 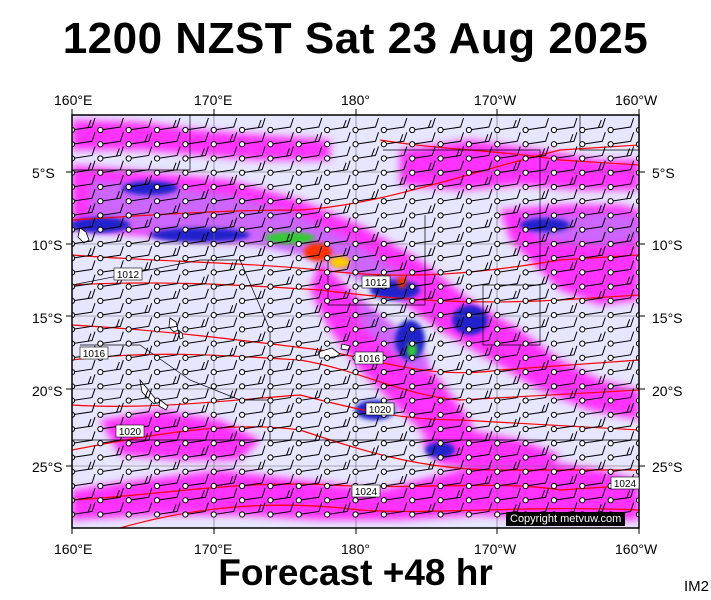 I want to click on island, so click(x=173, y=325).